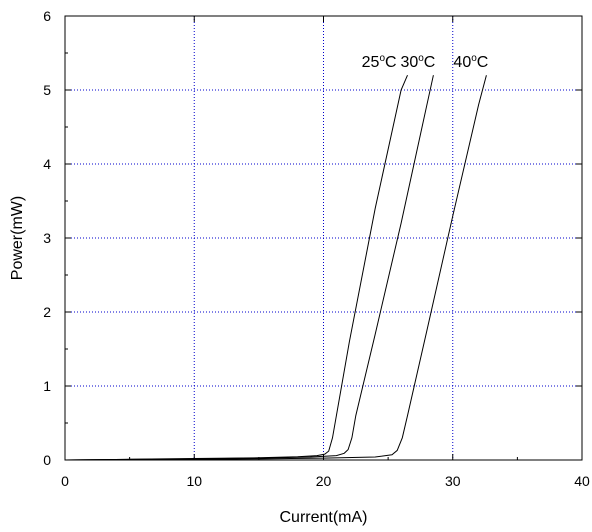 The image size is (592, 532). I want to click on y-tick-label: 4, so click(47, 164).